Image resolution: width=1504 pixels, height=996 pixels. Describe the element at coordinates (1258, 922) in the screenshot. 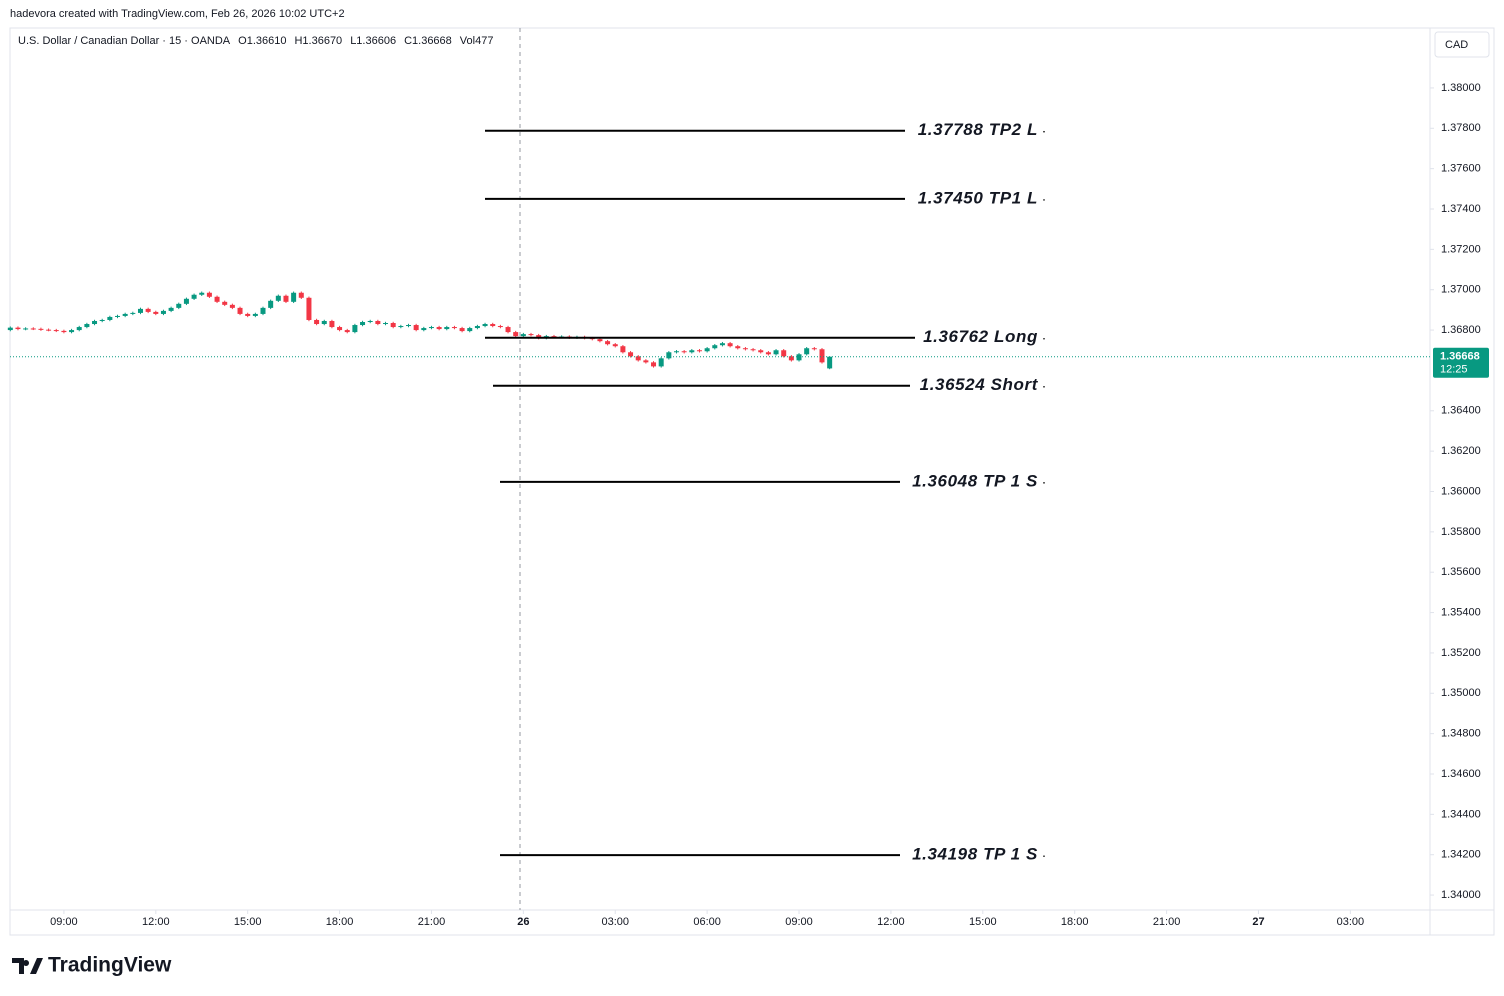

I see `x-tick-label: 27` at that location.